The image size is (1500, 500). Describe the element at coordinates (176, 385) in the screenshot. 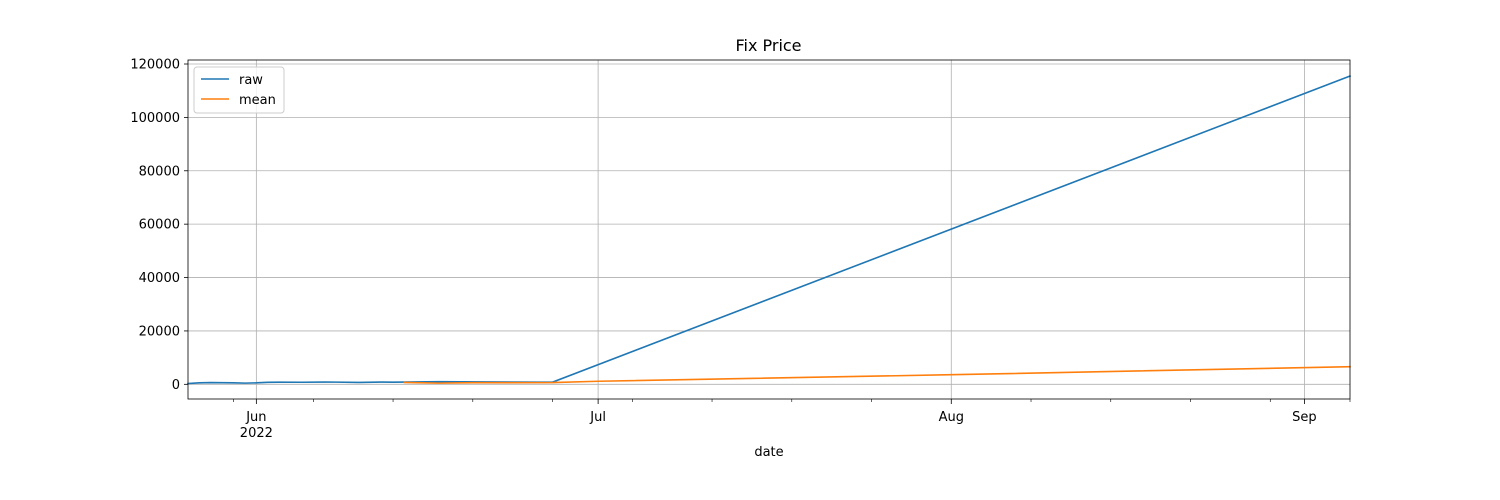

I see `y-tick-label: 0` at that location.